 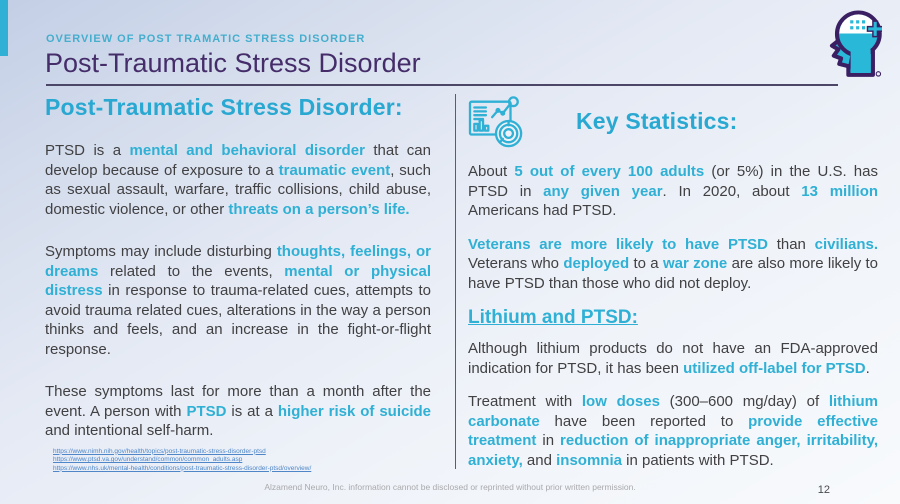 What do you see at coordinates (4, 28) in the screenshot?
I see `corner-accent-stripe` at bounding box center [4, 28].